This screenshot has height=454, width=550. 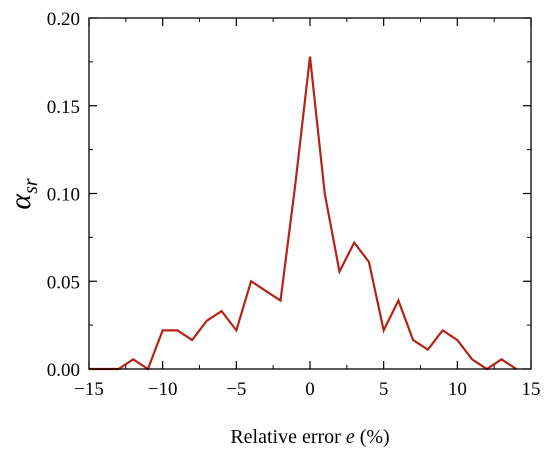 What do you see at coordinates (63, 282) in the screenshot?
I see `y-tick-label: 0.05` at bounding box center [63, 282].